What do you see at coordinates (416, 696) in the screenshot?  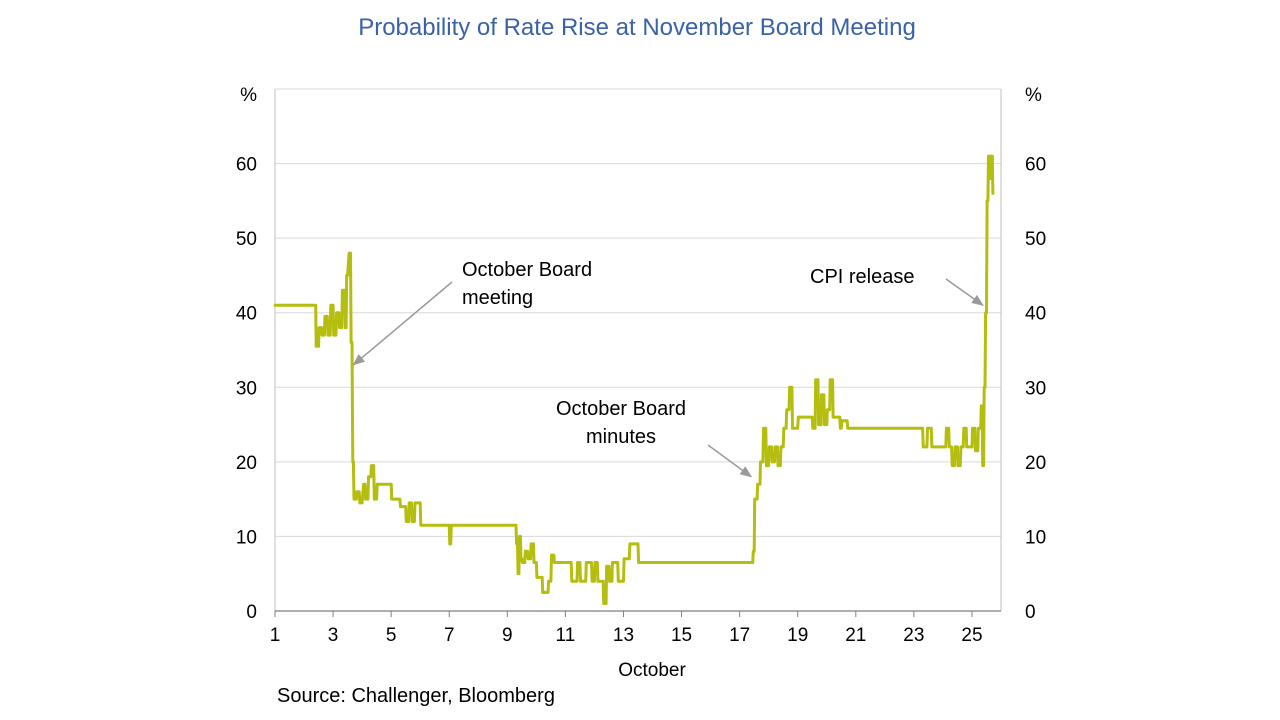 I see `source-note: Source: Challenger, Bloomberg` at bounding box center [416, 696].